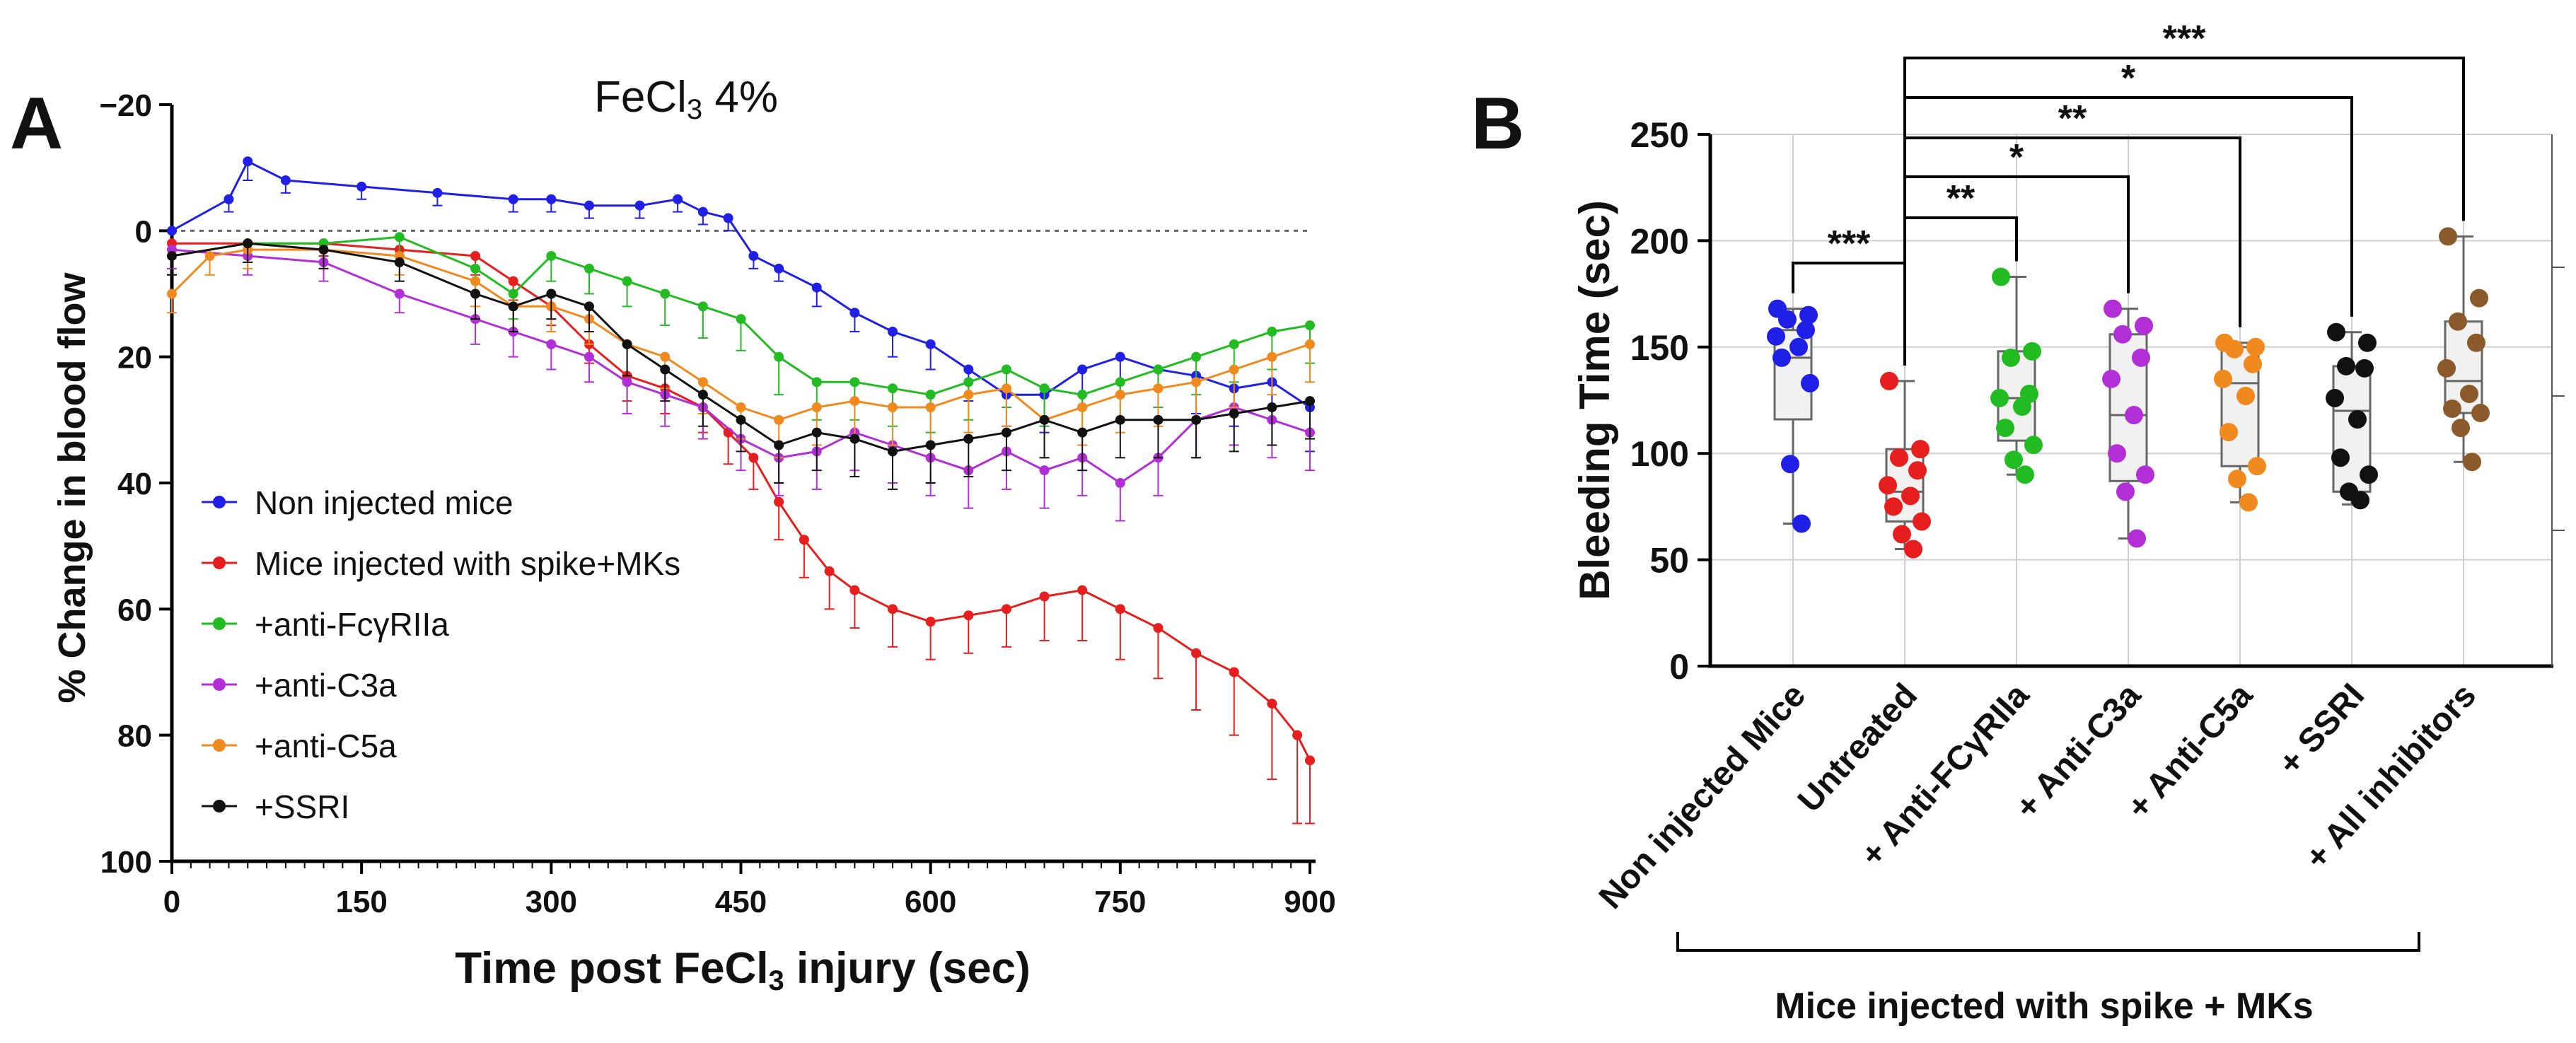 The height and width of the screenshot is (1043, 2576). What do you see at coordinates (1659, 241) in the screenshot?
I see `panel-b-y-tick-label: 200` at bounding box center [1659, 241].